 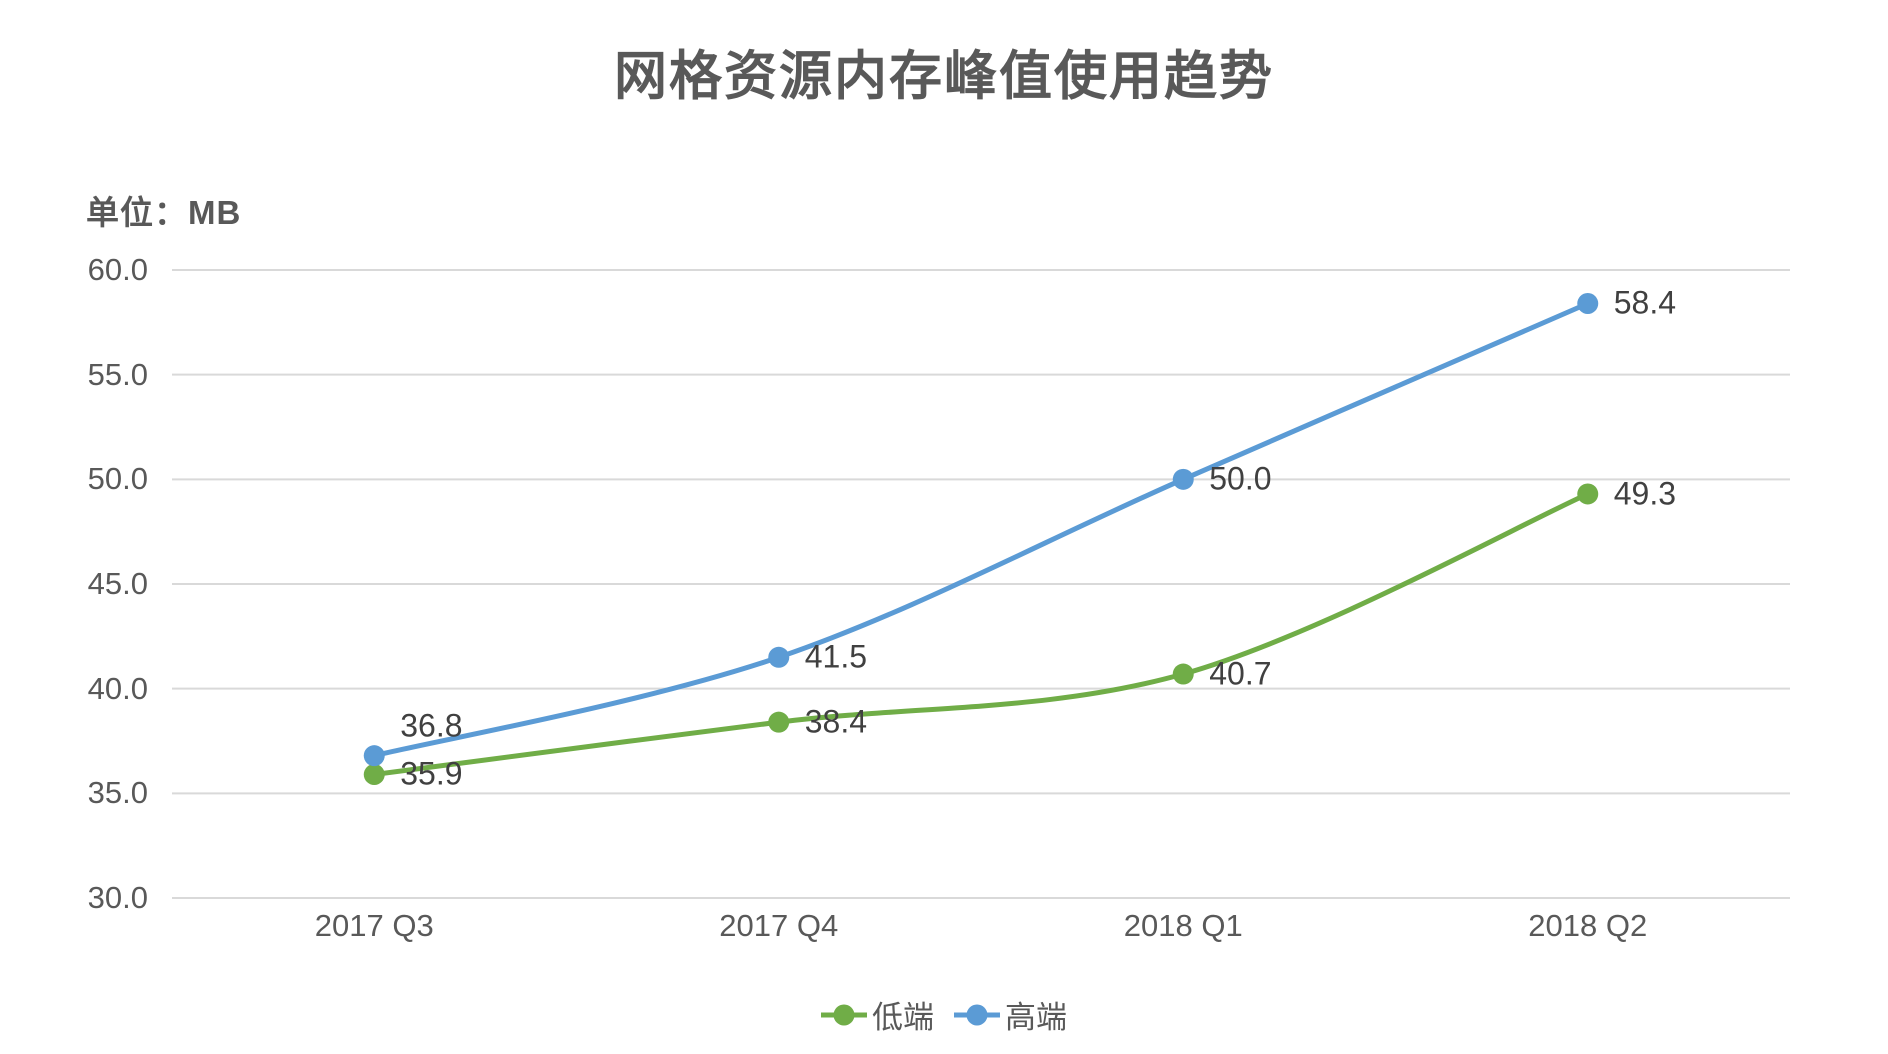 I want to click on y-axis-tick-label: 35.0, so click(x=117, y=793).